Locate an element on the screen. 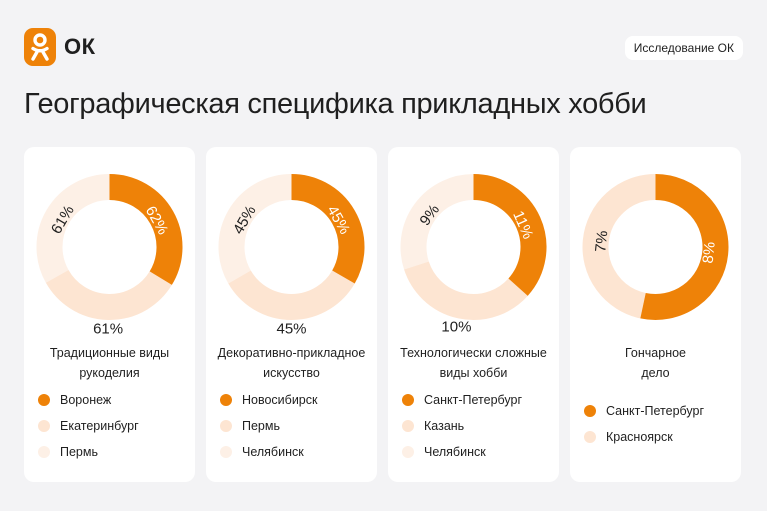 The width and height of the screenshot is (767, 511). legend-item: Воронеж is located at coordinates (88, 400).